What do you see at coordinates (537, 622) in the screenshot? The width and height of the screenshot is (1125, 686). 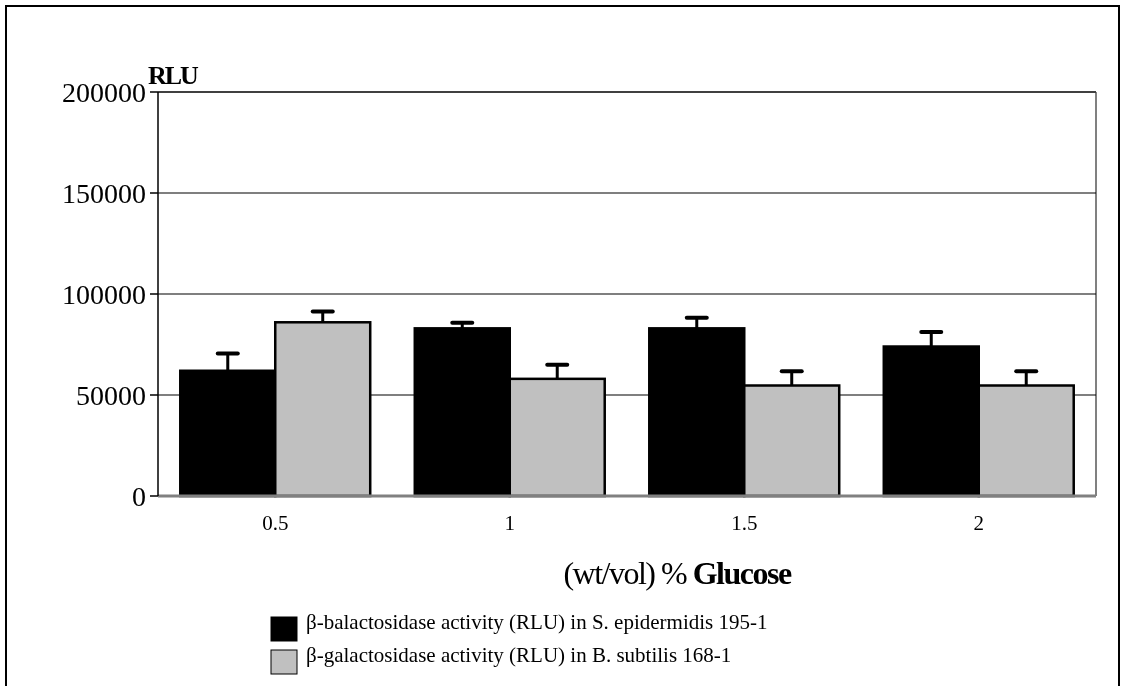 I see `legend-label: β-balactosidase activity (RLU) in S. epidermidis 195-1` at bounding box center [537, 622].